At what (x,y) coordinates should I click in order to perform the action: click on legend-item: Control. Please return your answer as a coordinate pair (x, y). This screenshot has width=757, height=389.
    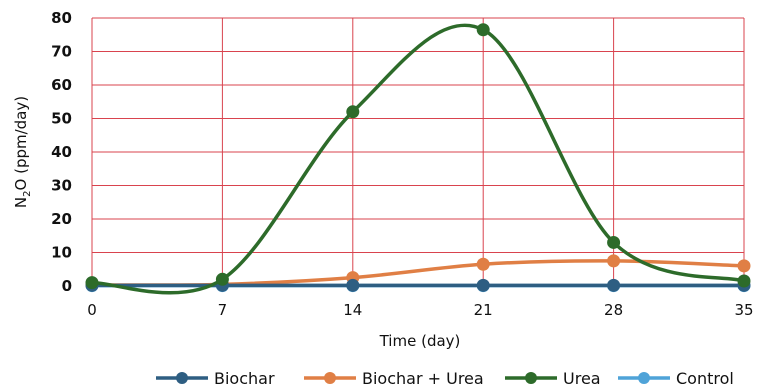
    Looking at the image, I should click on (676, 378).